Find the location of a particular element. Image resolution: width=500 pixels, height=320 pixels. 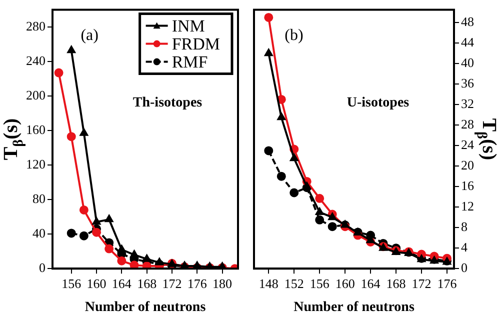

y2-tick-label: 24 is located at coordinates (467, 144).